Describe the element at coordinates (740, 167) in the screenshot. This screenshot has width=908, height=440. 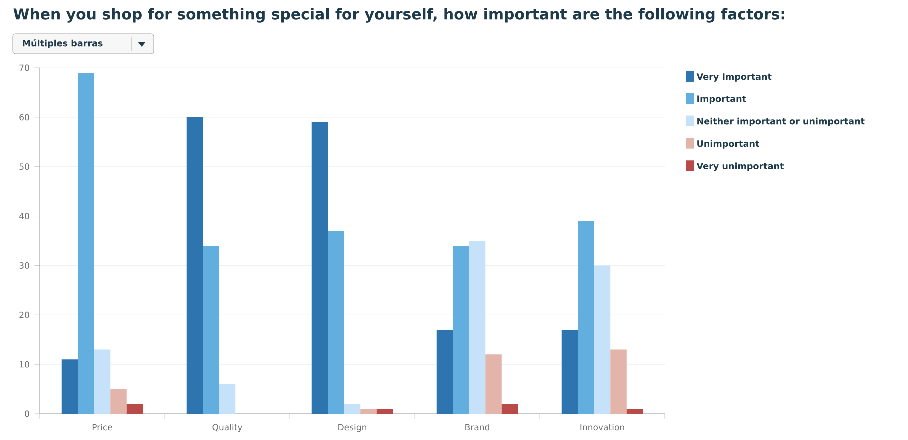
I see `legend-label: Very unimportant` at that location.